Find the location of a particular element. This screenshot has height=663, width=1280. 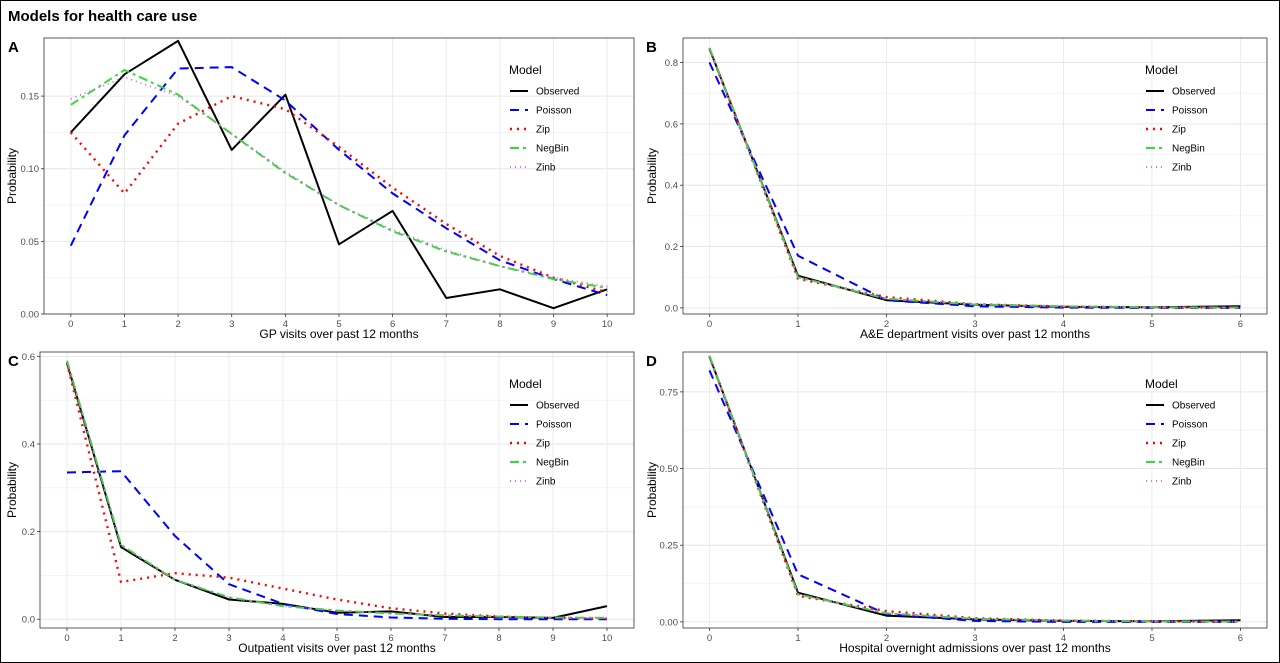

panel-label: C is located at coordinates (13, 361).